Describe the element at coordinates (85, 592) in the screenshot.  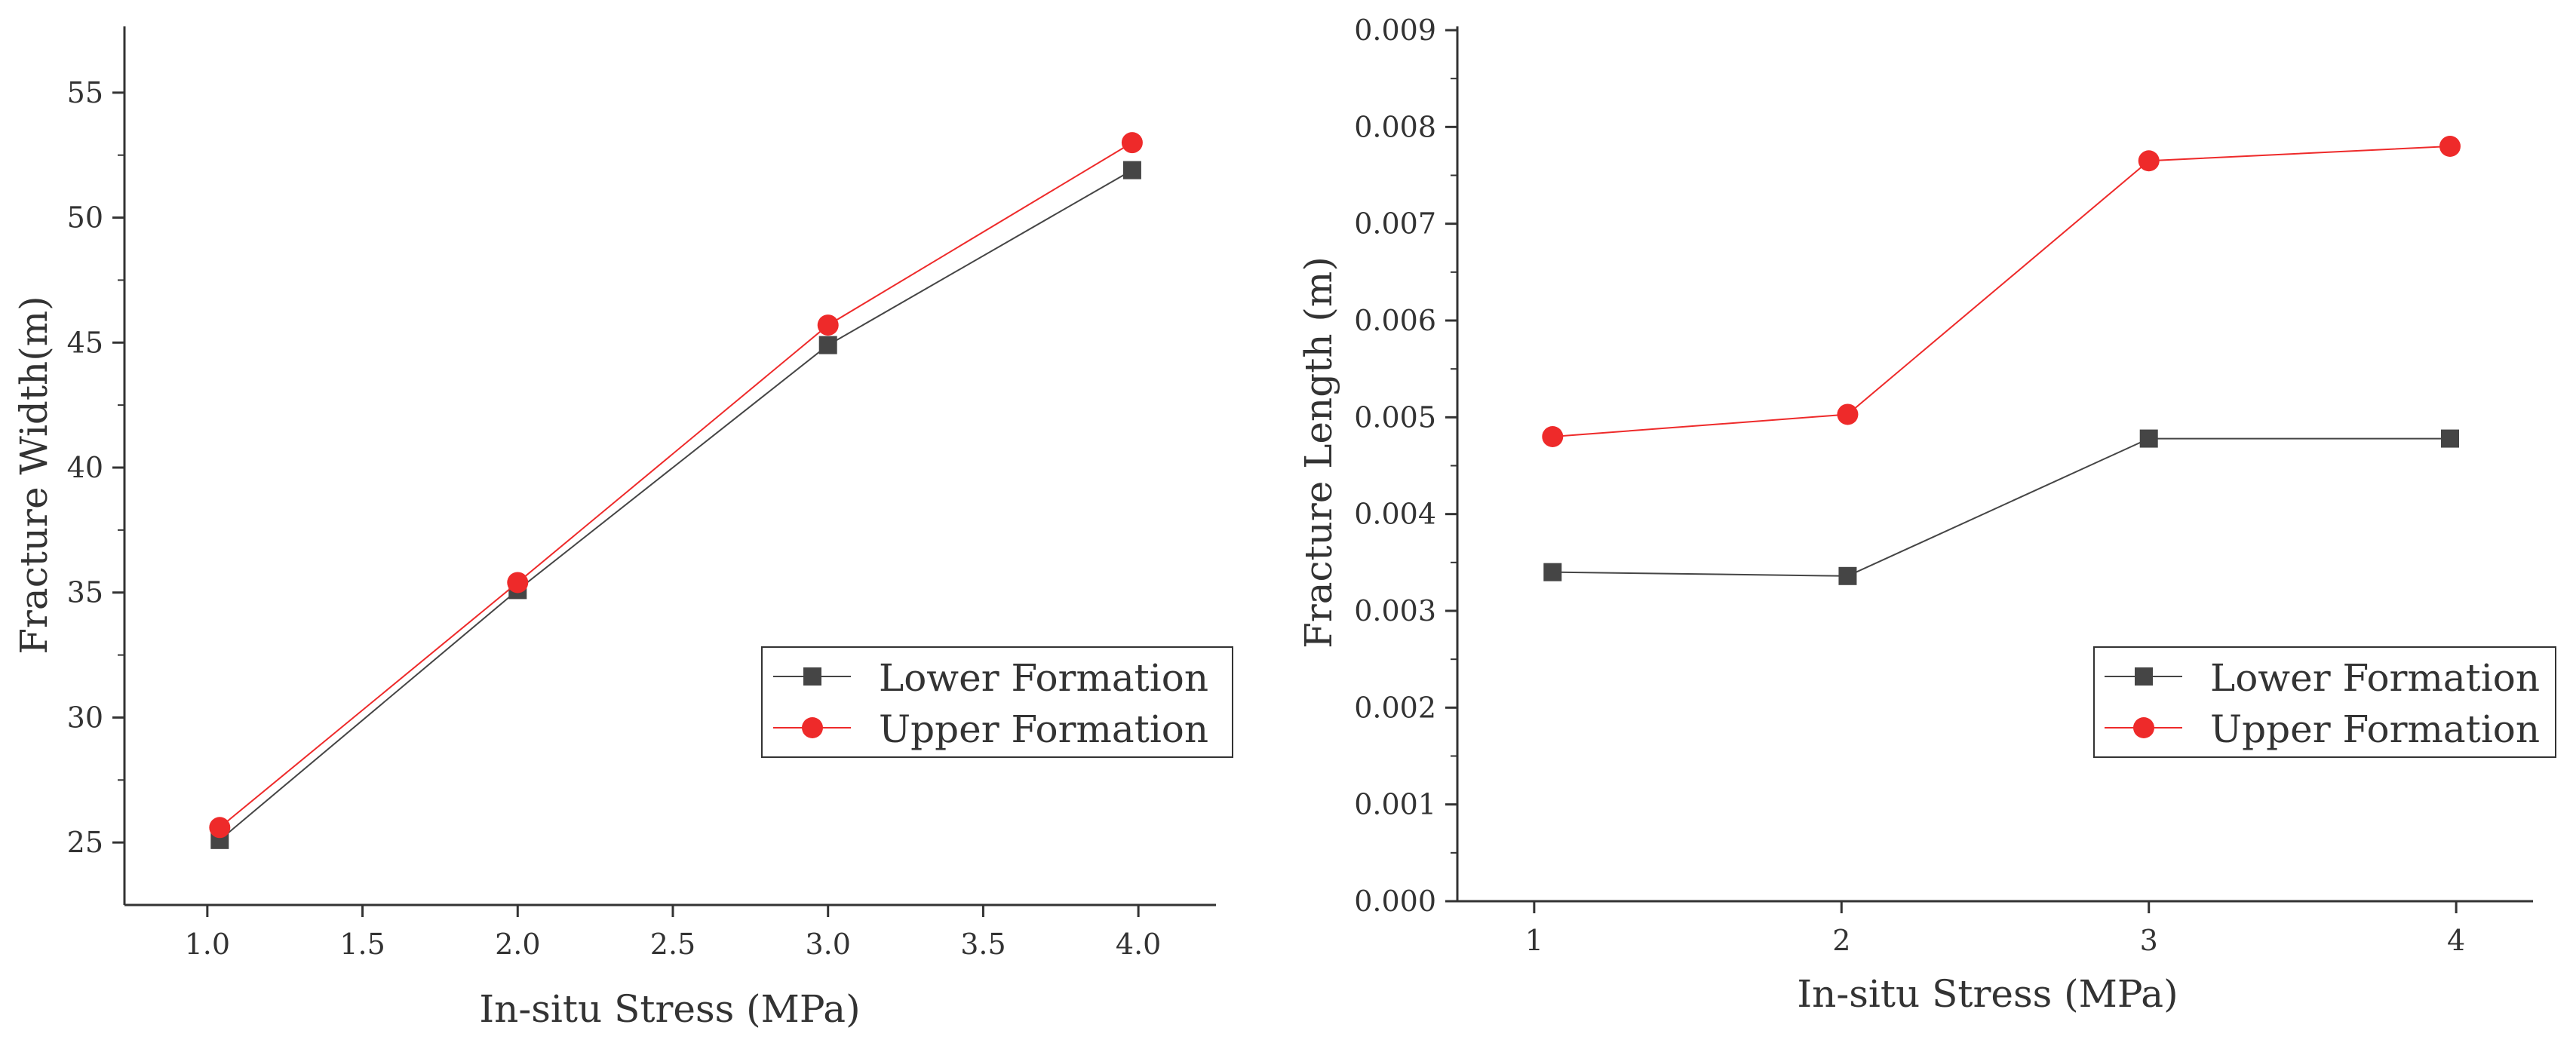
I see `y-tick-label: 35` at that location.